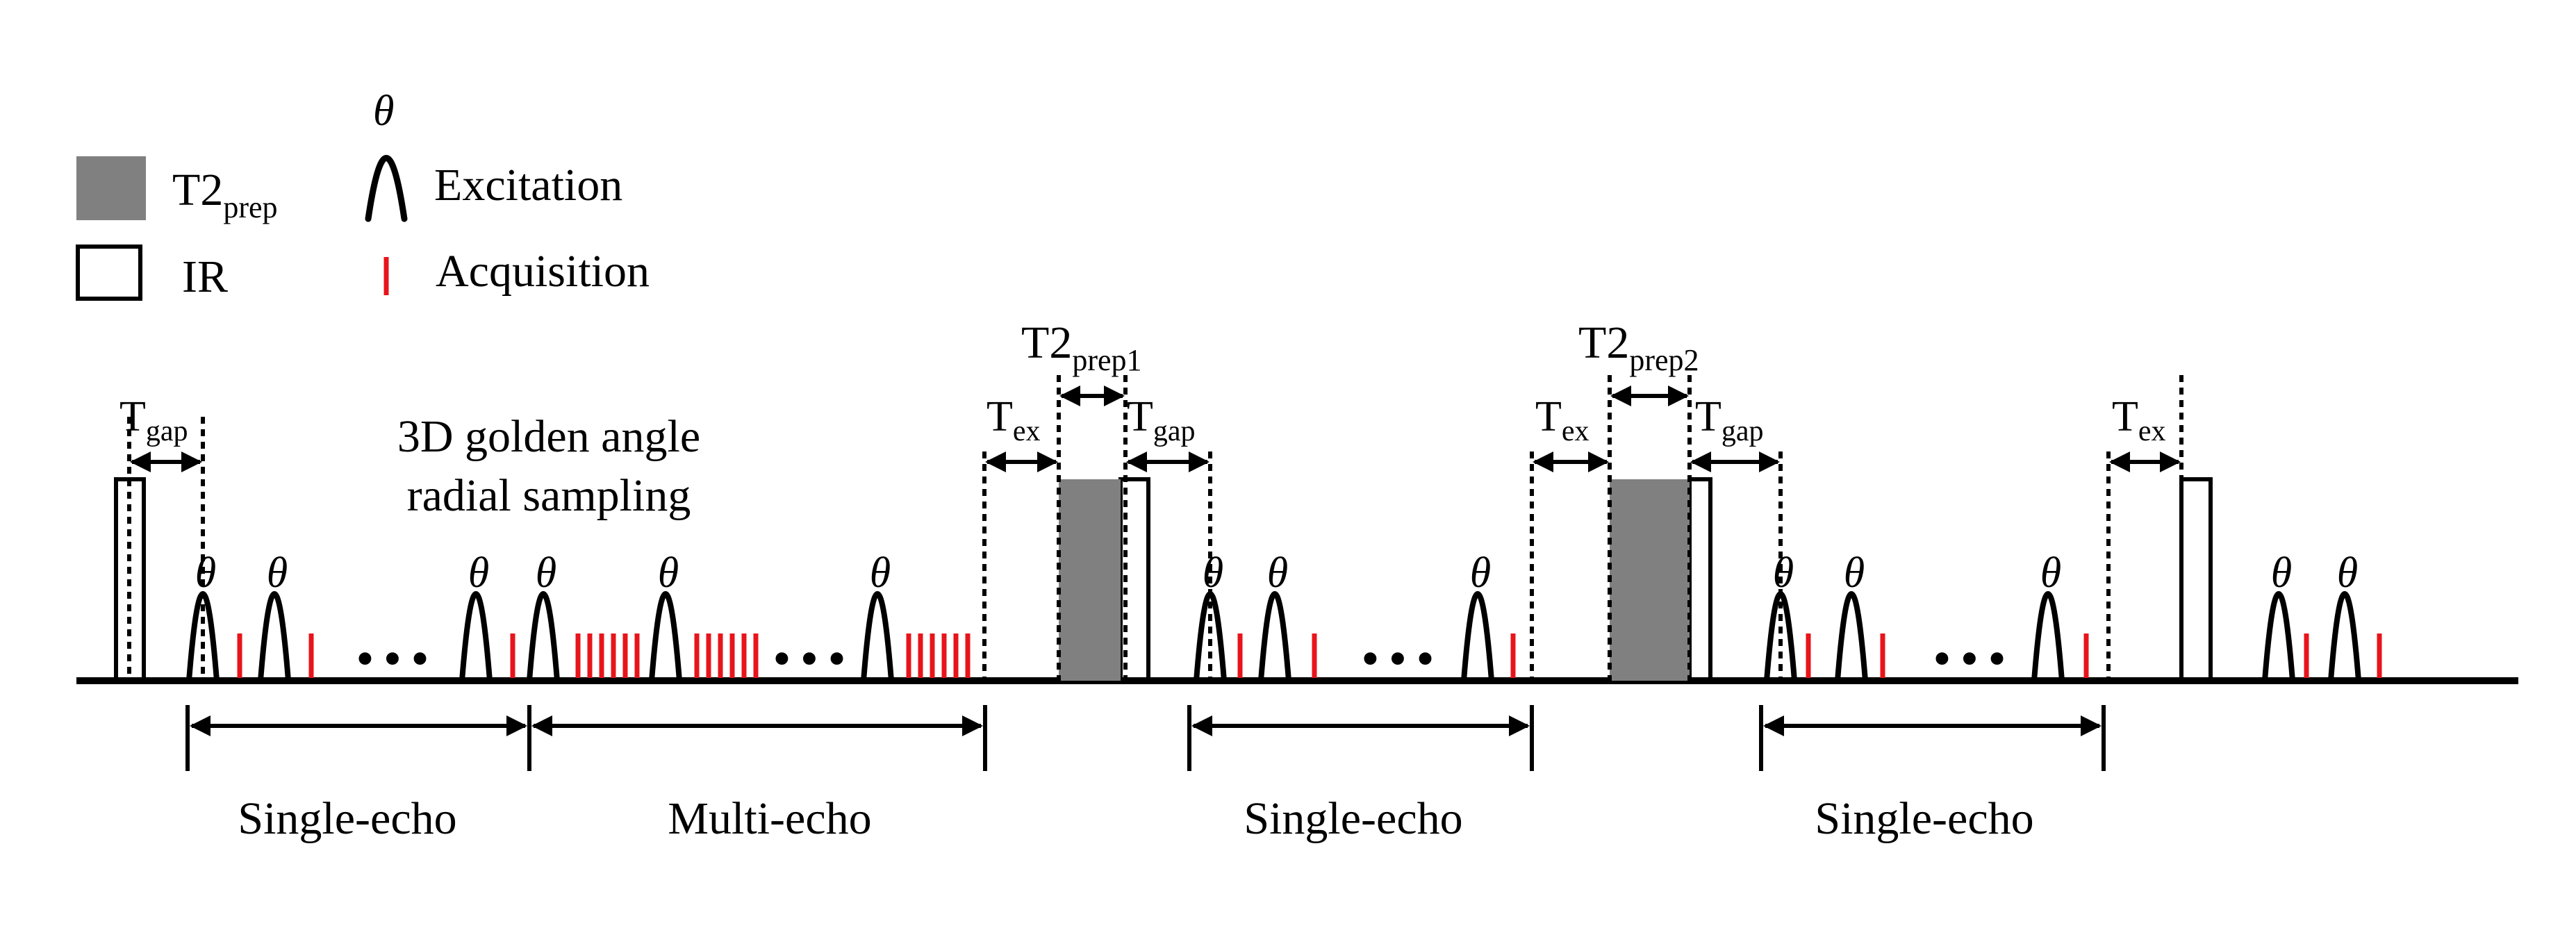 Image resolution: width=2576 pixels, height=928 pixels. I want to click on acquisition-marks, so click(1310, 655).